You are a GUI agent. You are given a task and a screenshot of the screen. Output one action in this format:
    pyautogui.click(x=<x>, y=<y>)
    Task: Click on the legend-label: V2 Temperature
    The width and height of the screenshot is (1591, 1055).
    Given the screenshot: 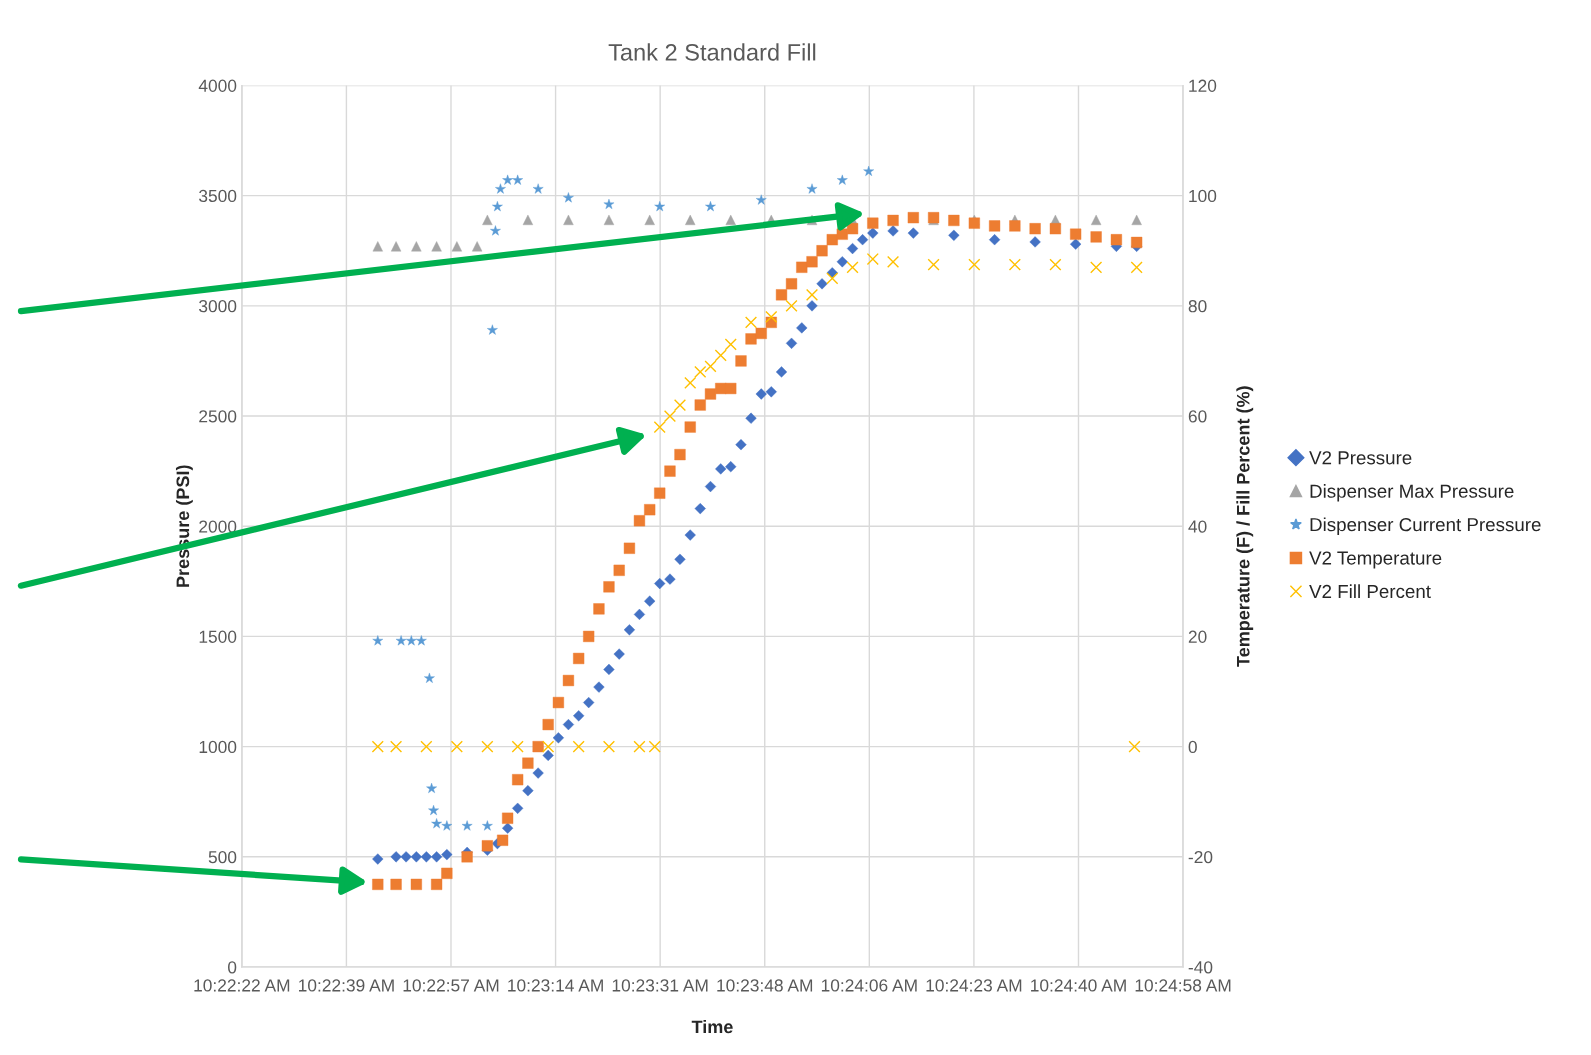 What is the action you would take?
    pyautogui.click(x=1375, y=560)
    